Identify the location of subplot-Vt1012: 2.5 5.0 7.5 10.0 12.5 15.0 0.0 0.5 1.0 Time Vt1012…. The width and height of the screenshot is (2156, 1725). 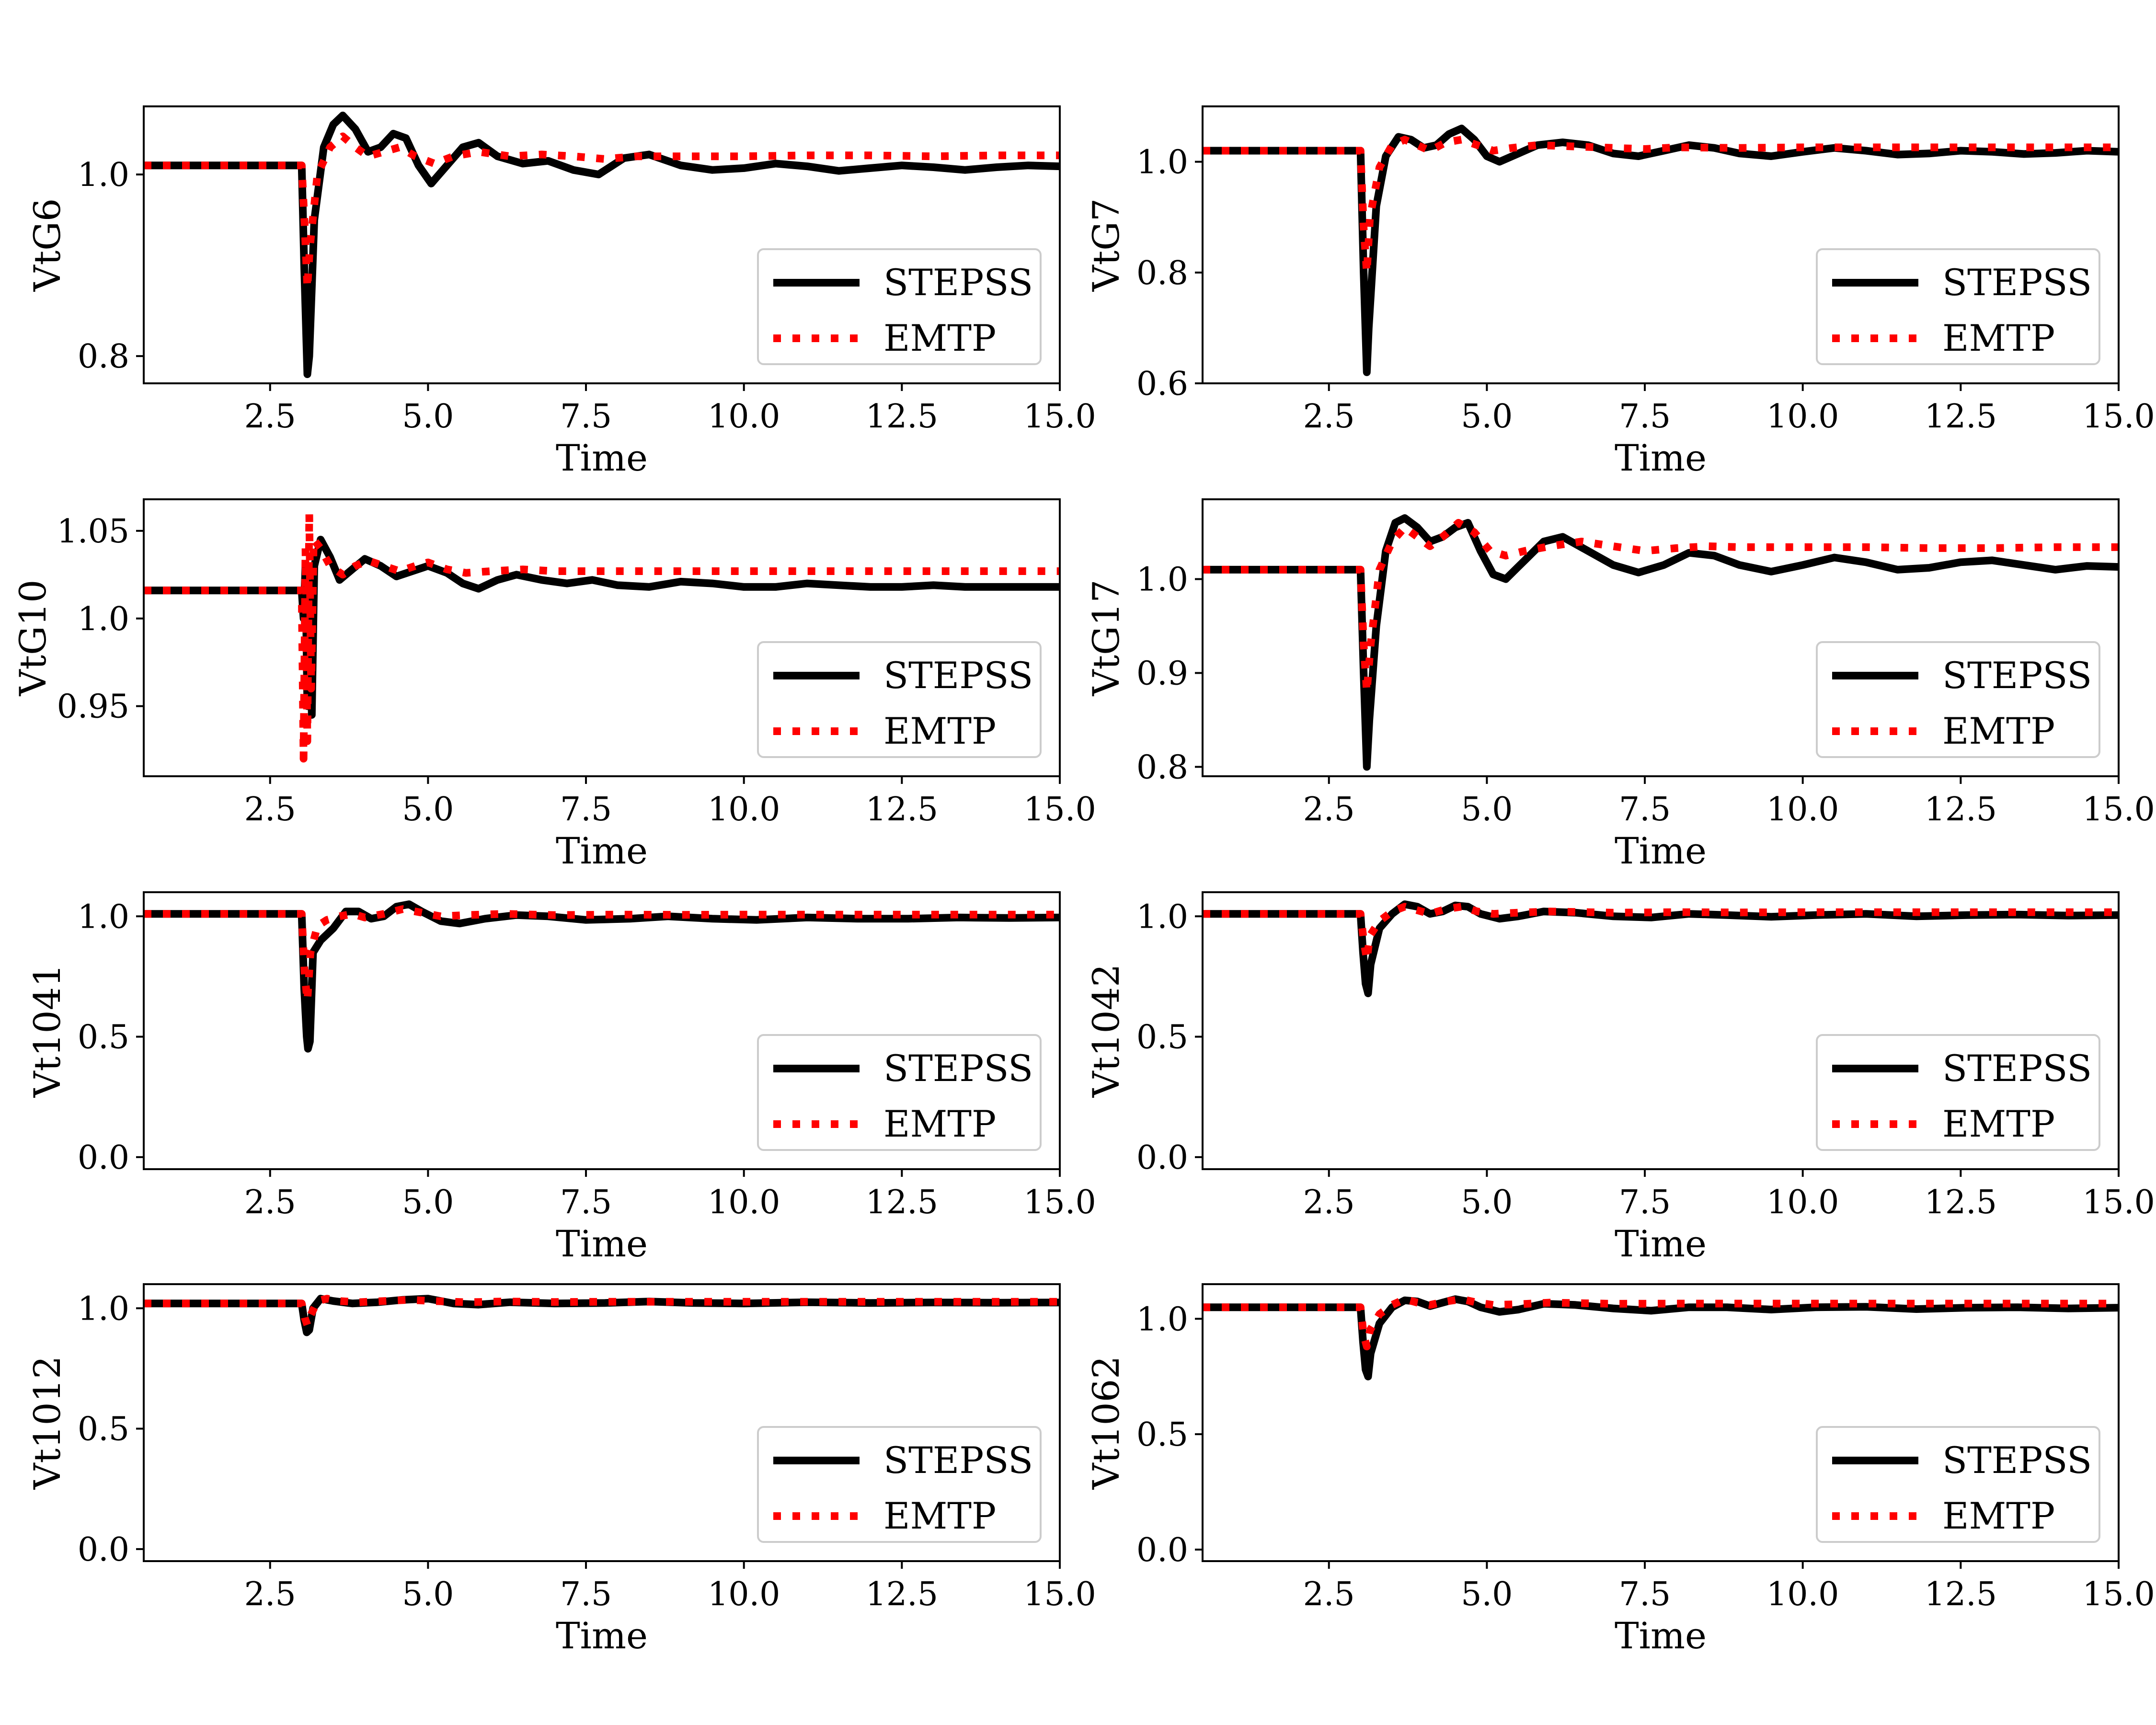
(561, 1470).